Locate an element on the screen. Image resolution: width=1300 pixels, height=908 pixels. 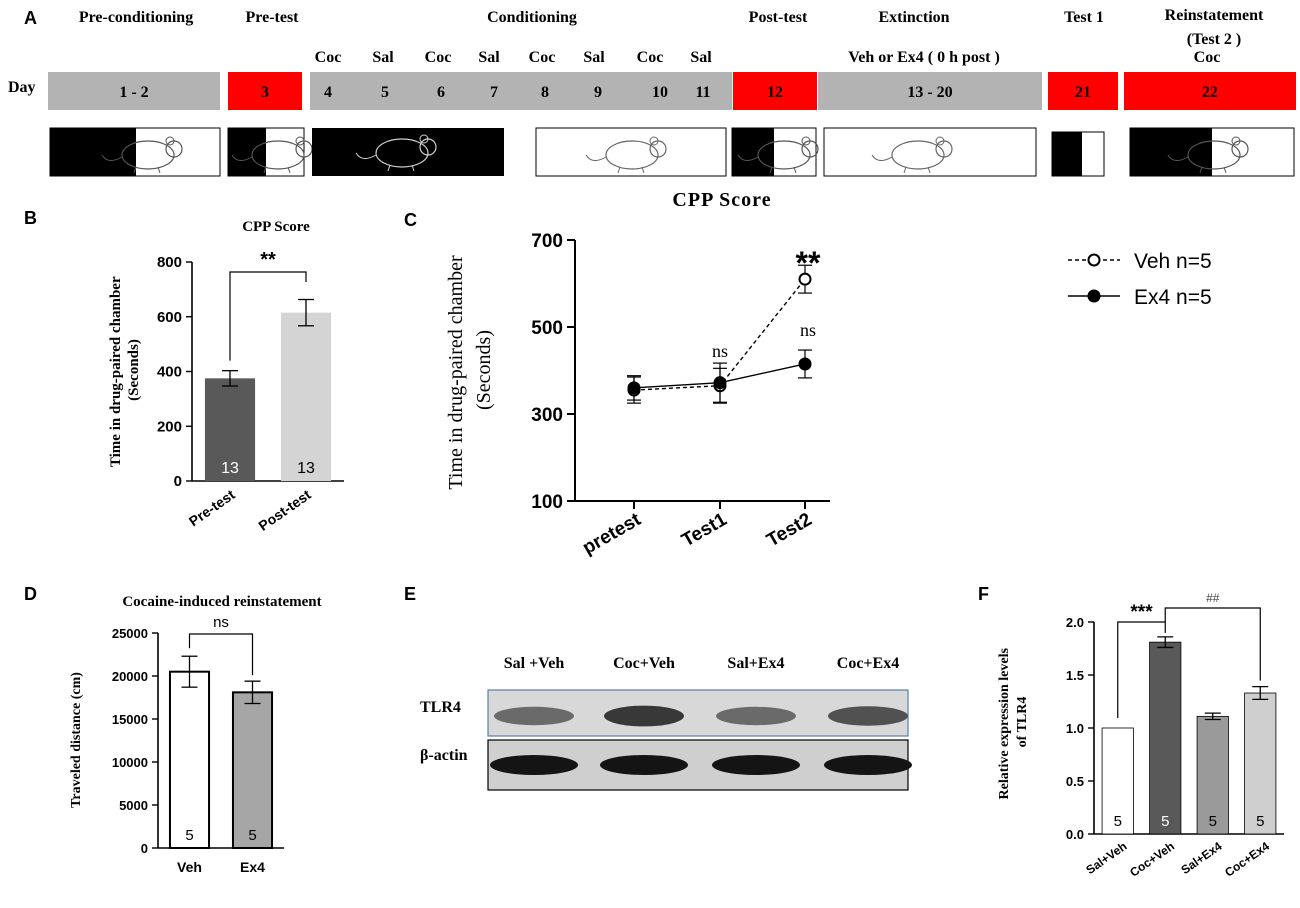
day-text-12: 12 is located at coordinates (775, 92).